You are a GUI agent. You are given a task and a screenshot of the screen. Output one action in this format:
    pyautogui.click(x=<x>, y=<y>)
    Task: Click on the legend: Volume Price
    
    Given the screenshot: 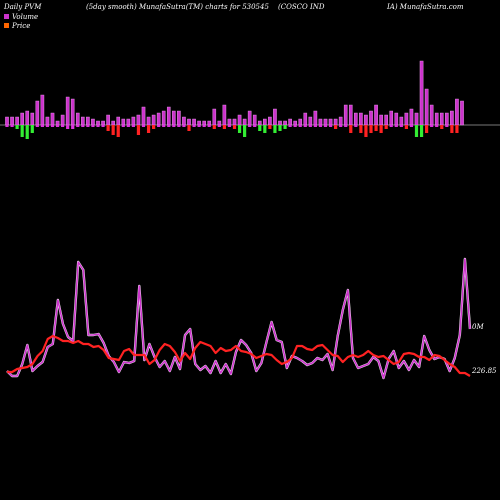 What is the action you would take?
    pyautogui.click(x=21, y=21)
    